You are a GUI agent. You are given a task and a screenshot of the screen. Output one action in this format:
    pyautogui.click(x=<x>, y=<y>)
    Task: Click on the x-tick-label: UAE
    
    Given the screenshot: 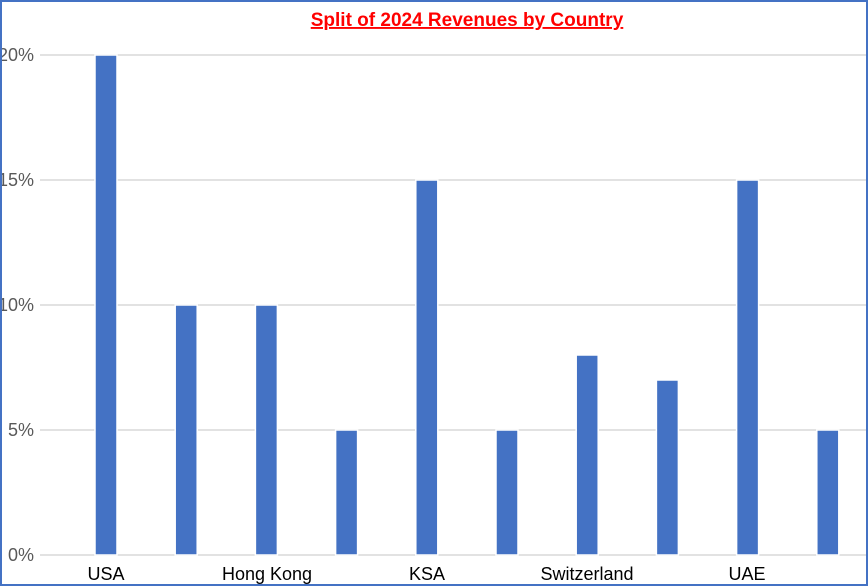 What is the action you would take?
    pyautogui.click(x=746, y=574)
    